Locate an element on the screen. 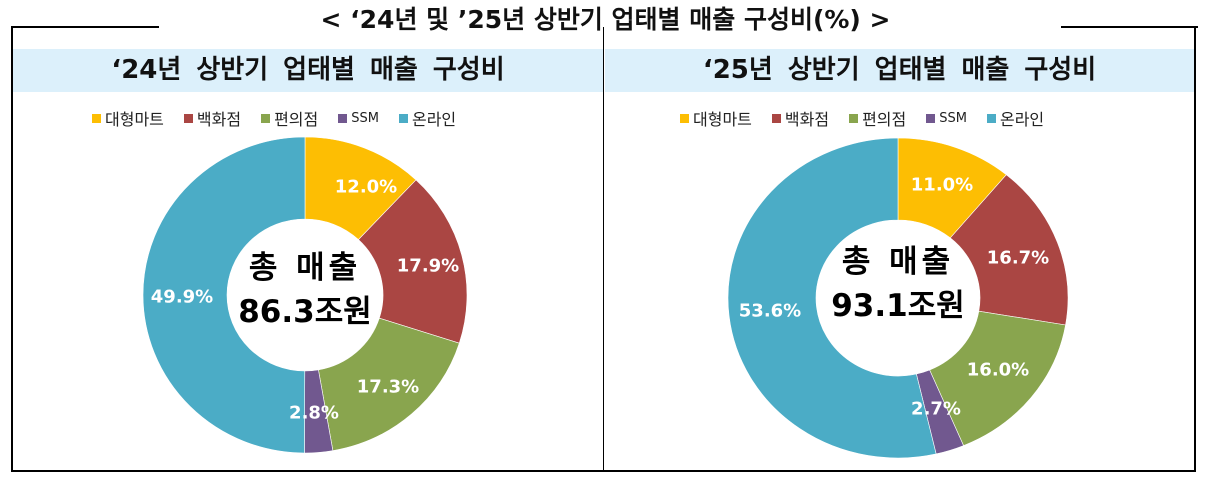 The height and width of the screenshot is (482, 1211). label-online-2024: 49.9% is located at coordinates (182, 297).